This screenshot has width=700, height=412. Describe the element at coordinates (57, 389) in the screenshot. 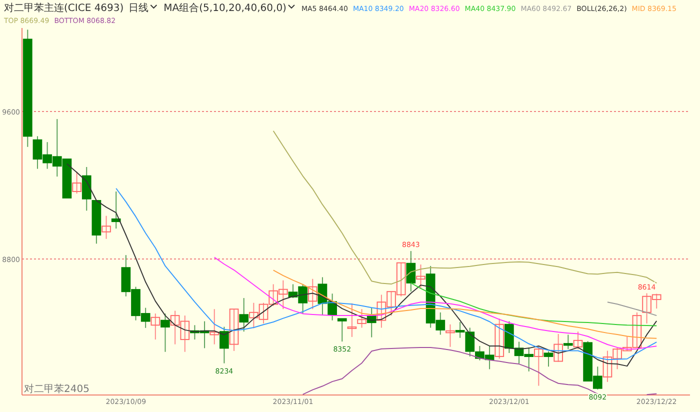

I see `annotation: 对二甲苯2405` at that location.